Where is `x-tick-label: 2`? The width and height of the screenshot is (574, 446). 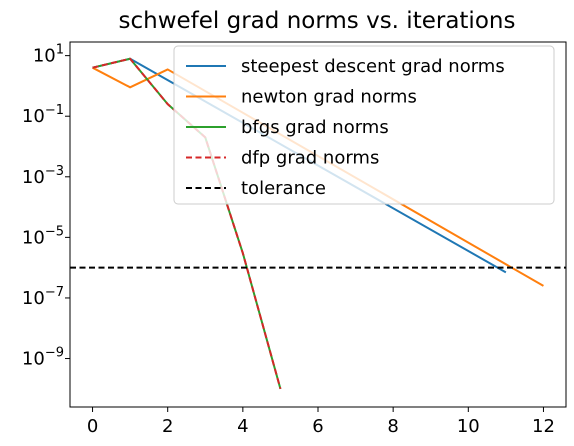
x-tick-label: 2 is located at coordinates (167, 426).